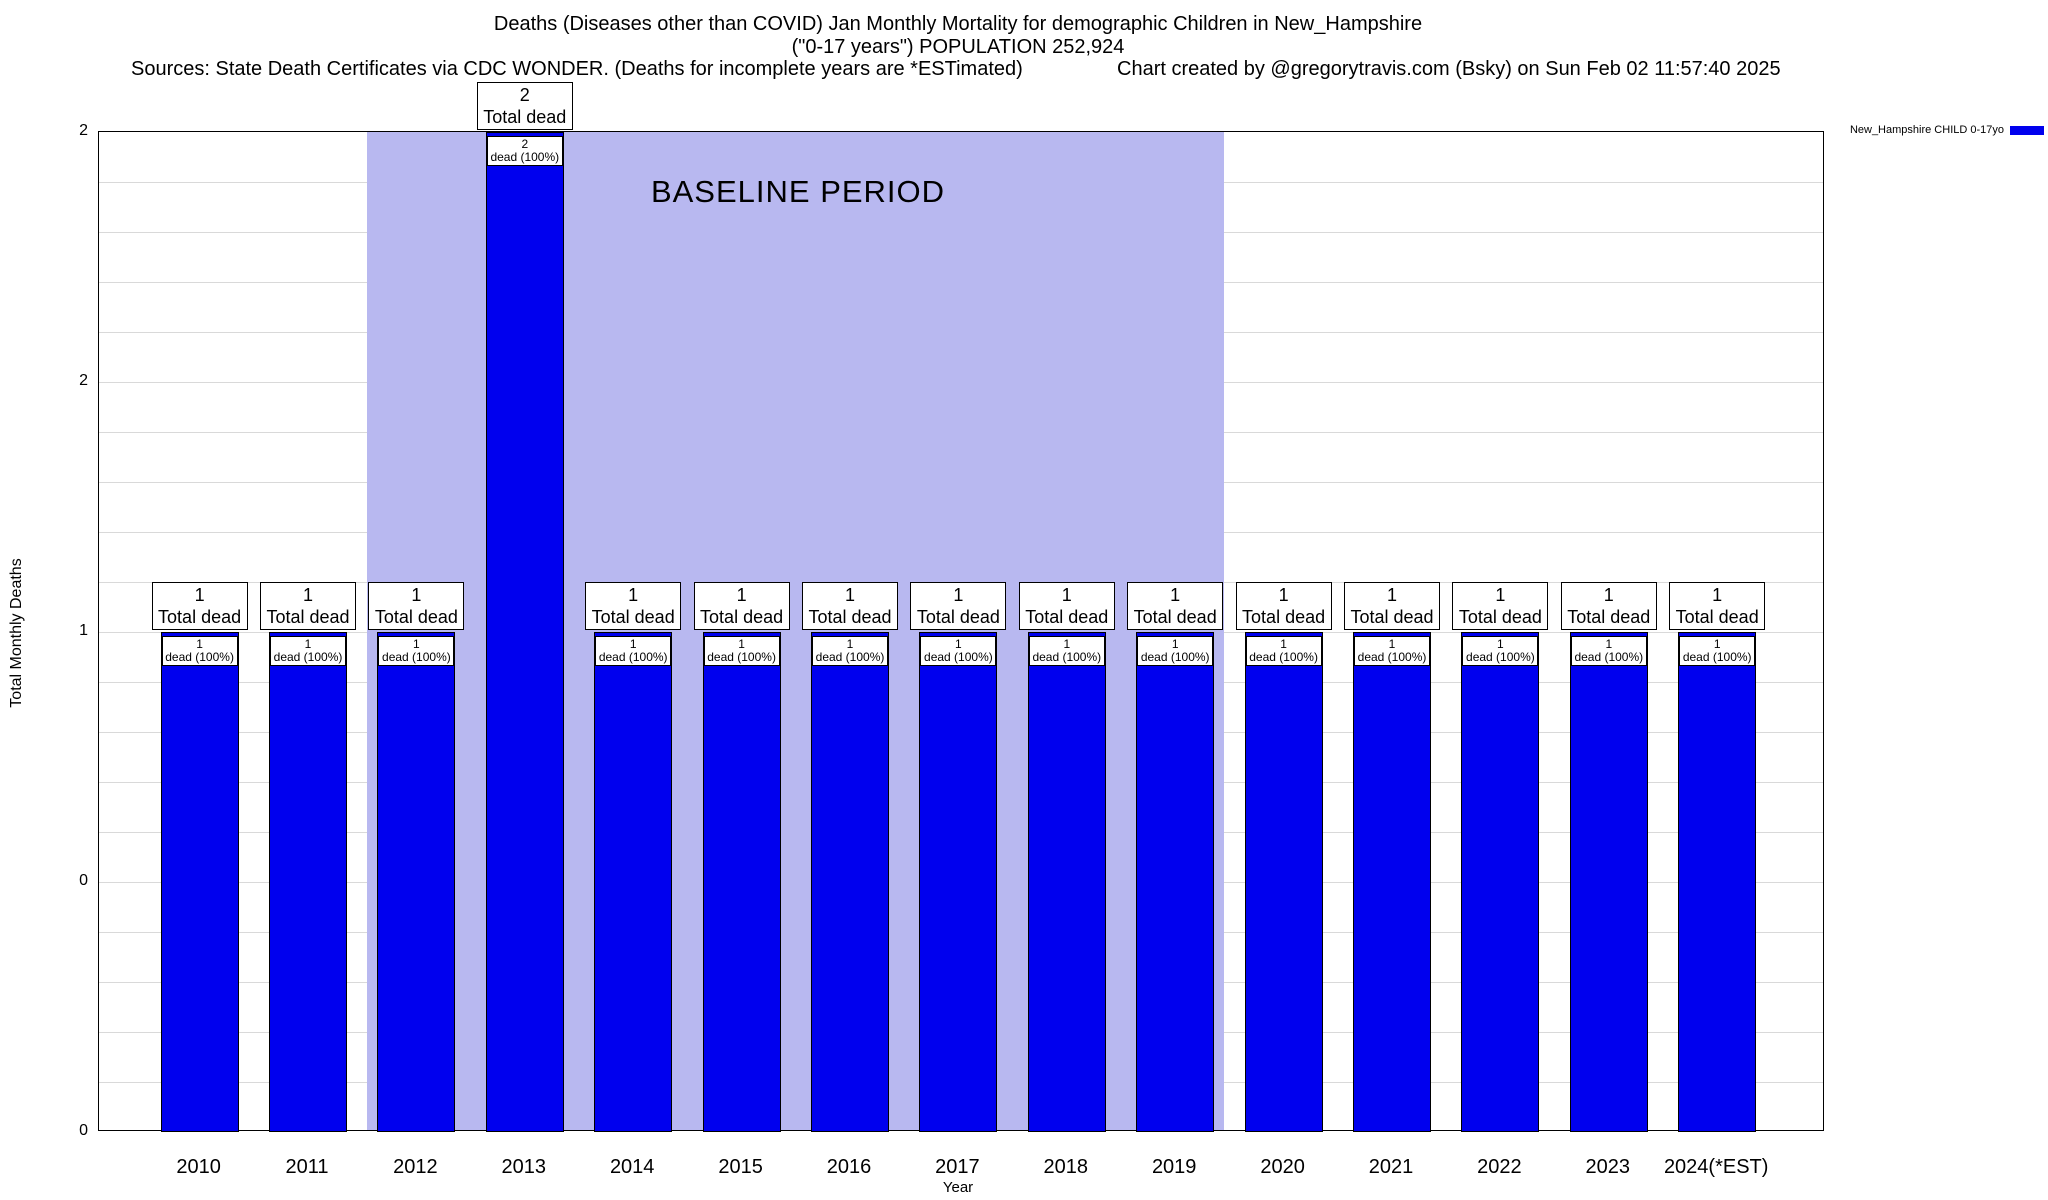  Describe the element at coordinates (308, 882) in the screenshot. I see `bar-2011` at that location.